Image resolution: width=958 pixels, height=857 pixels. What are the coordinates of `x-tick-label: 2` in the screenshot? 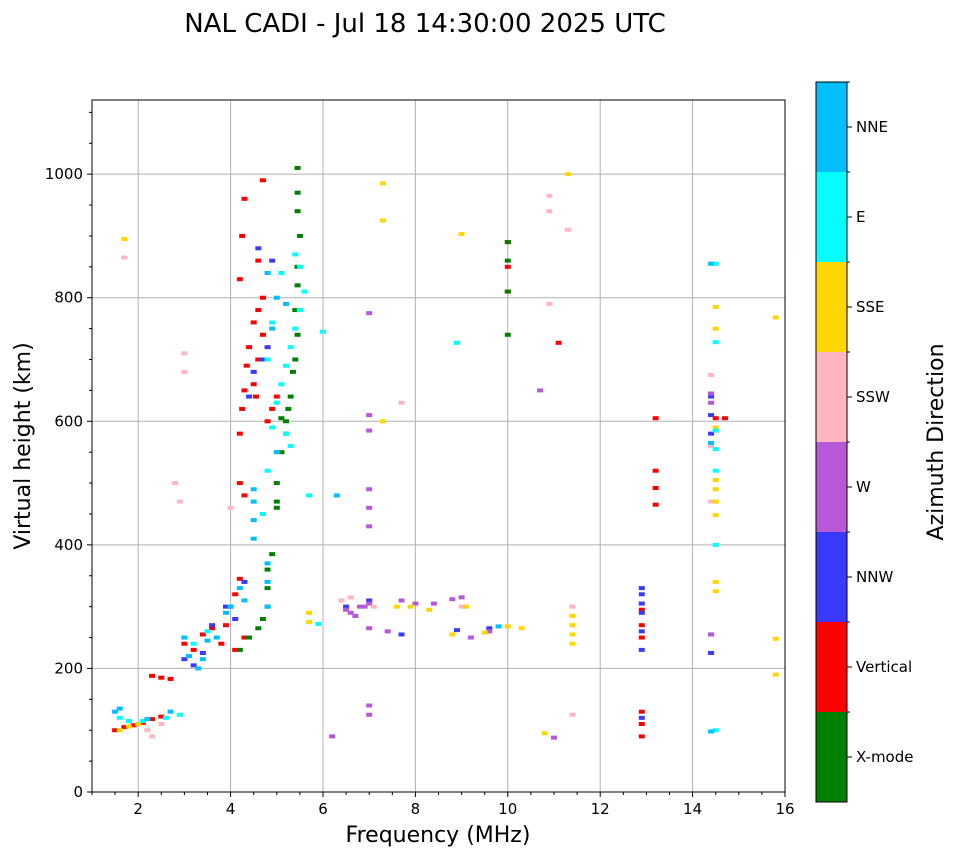 It's located at (138, 809).